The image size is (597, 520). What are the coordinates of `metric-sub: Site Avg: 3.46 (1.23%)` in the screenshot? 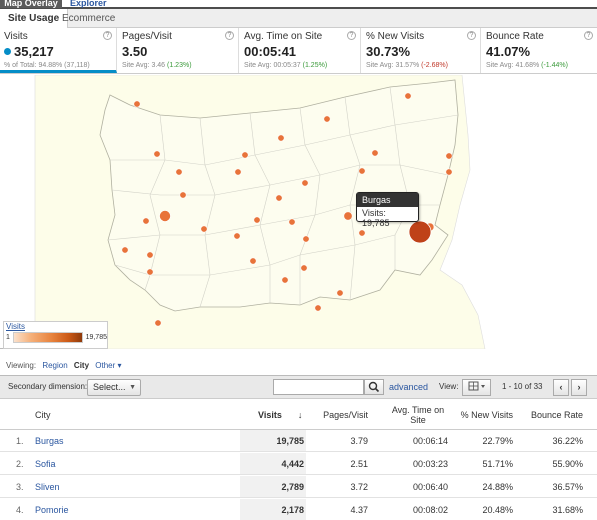 It's located at (178, 65).